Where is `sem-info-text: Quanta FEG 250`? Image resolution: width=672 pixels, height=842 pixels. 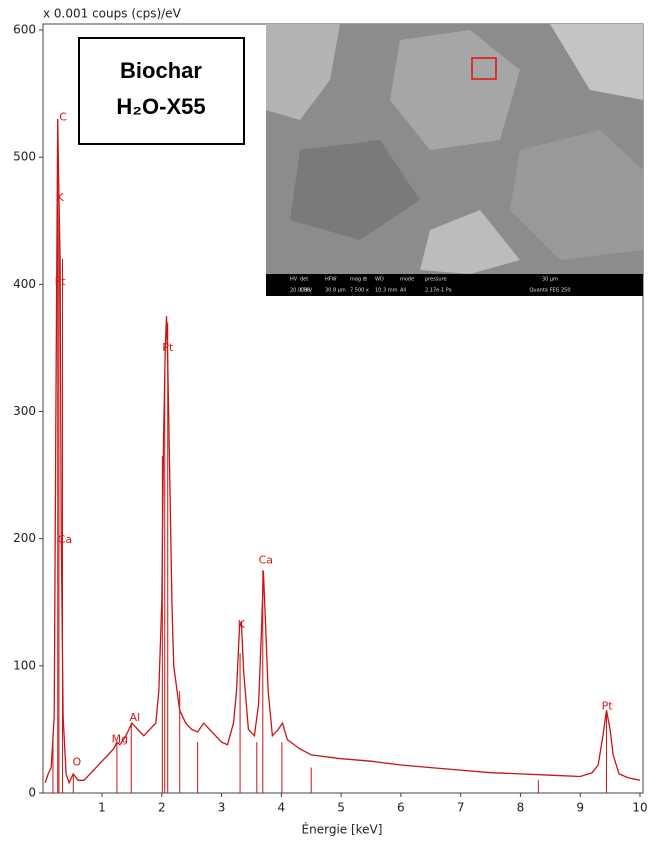
sem-info-text: Quanta FEG 250 is located at coordinates (550, 291).